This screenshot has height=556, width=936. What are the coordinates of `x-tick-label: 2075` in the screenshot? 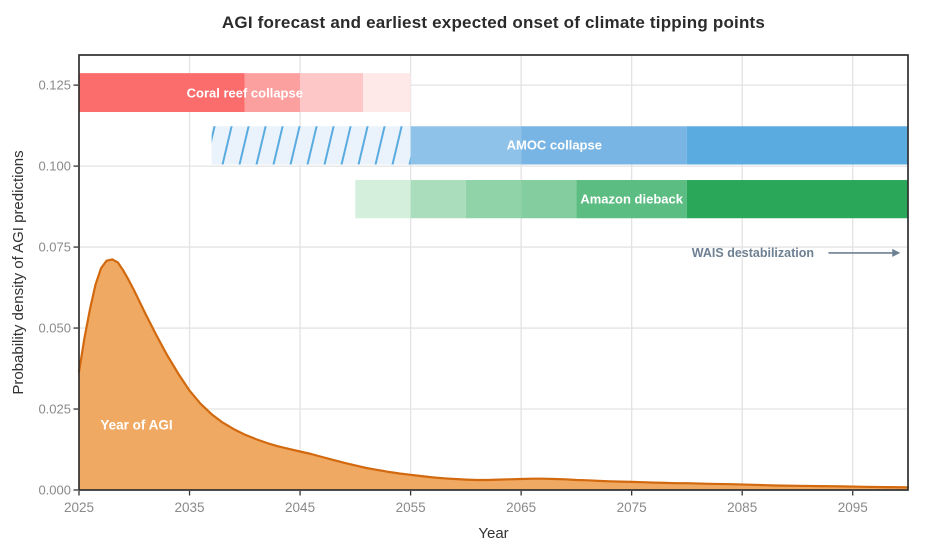 It's located at (631, 507).